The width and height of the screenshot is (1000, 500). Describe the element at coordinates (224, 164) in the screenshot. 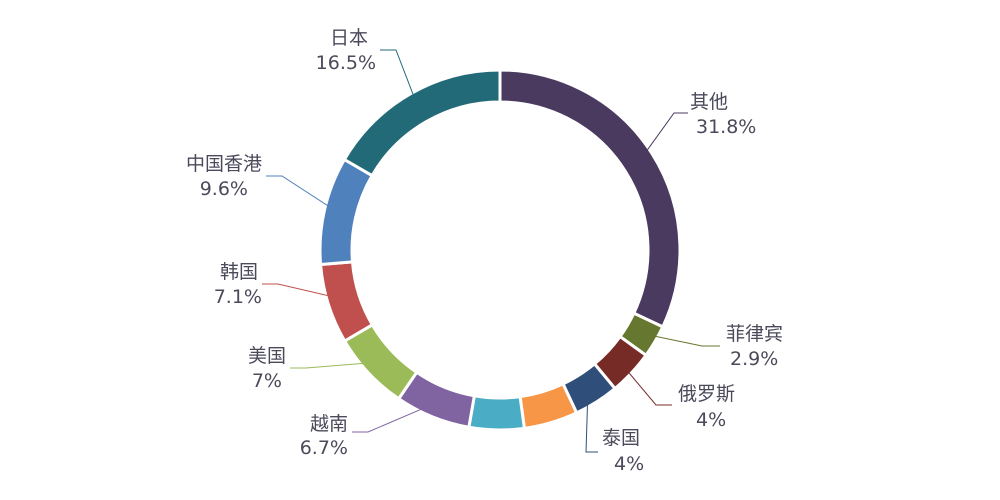

I see `slice-name-9: 中国香港` at that location.